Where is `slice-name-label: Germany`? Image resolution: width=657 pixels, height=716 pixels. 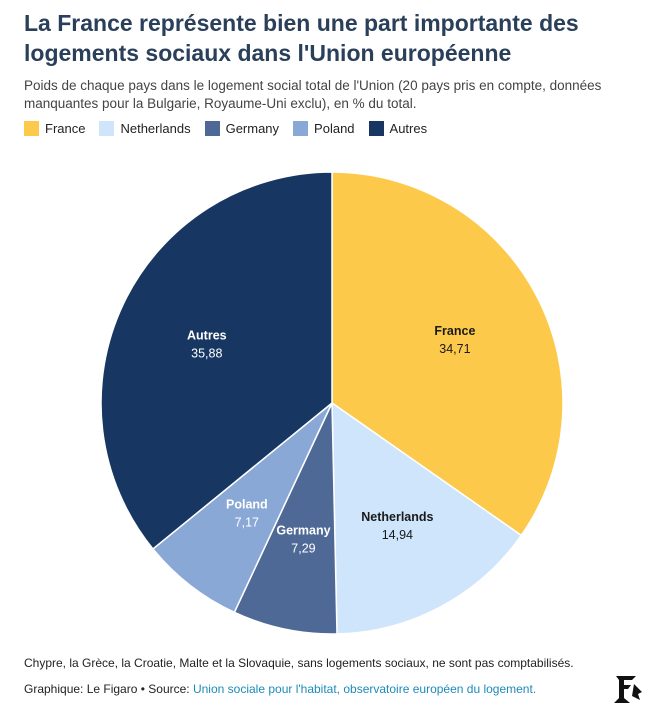
slice-name-label: Germany is located at coordinates (303, 531).